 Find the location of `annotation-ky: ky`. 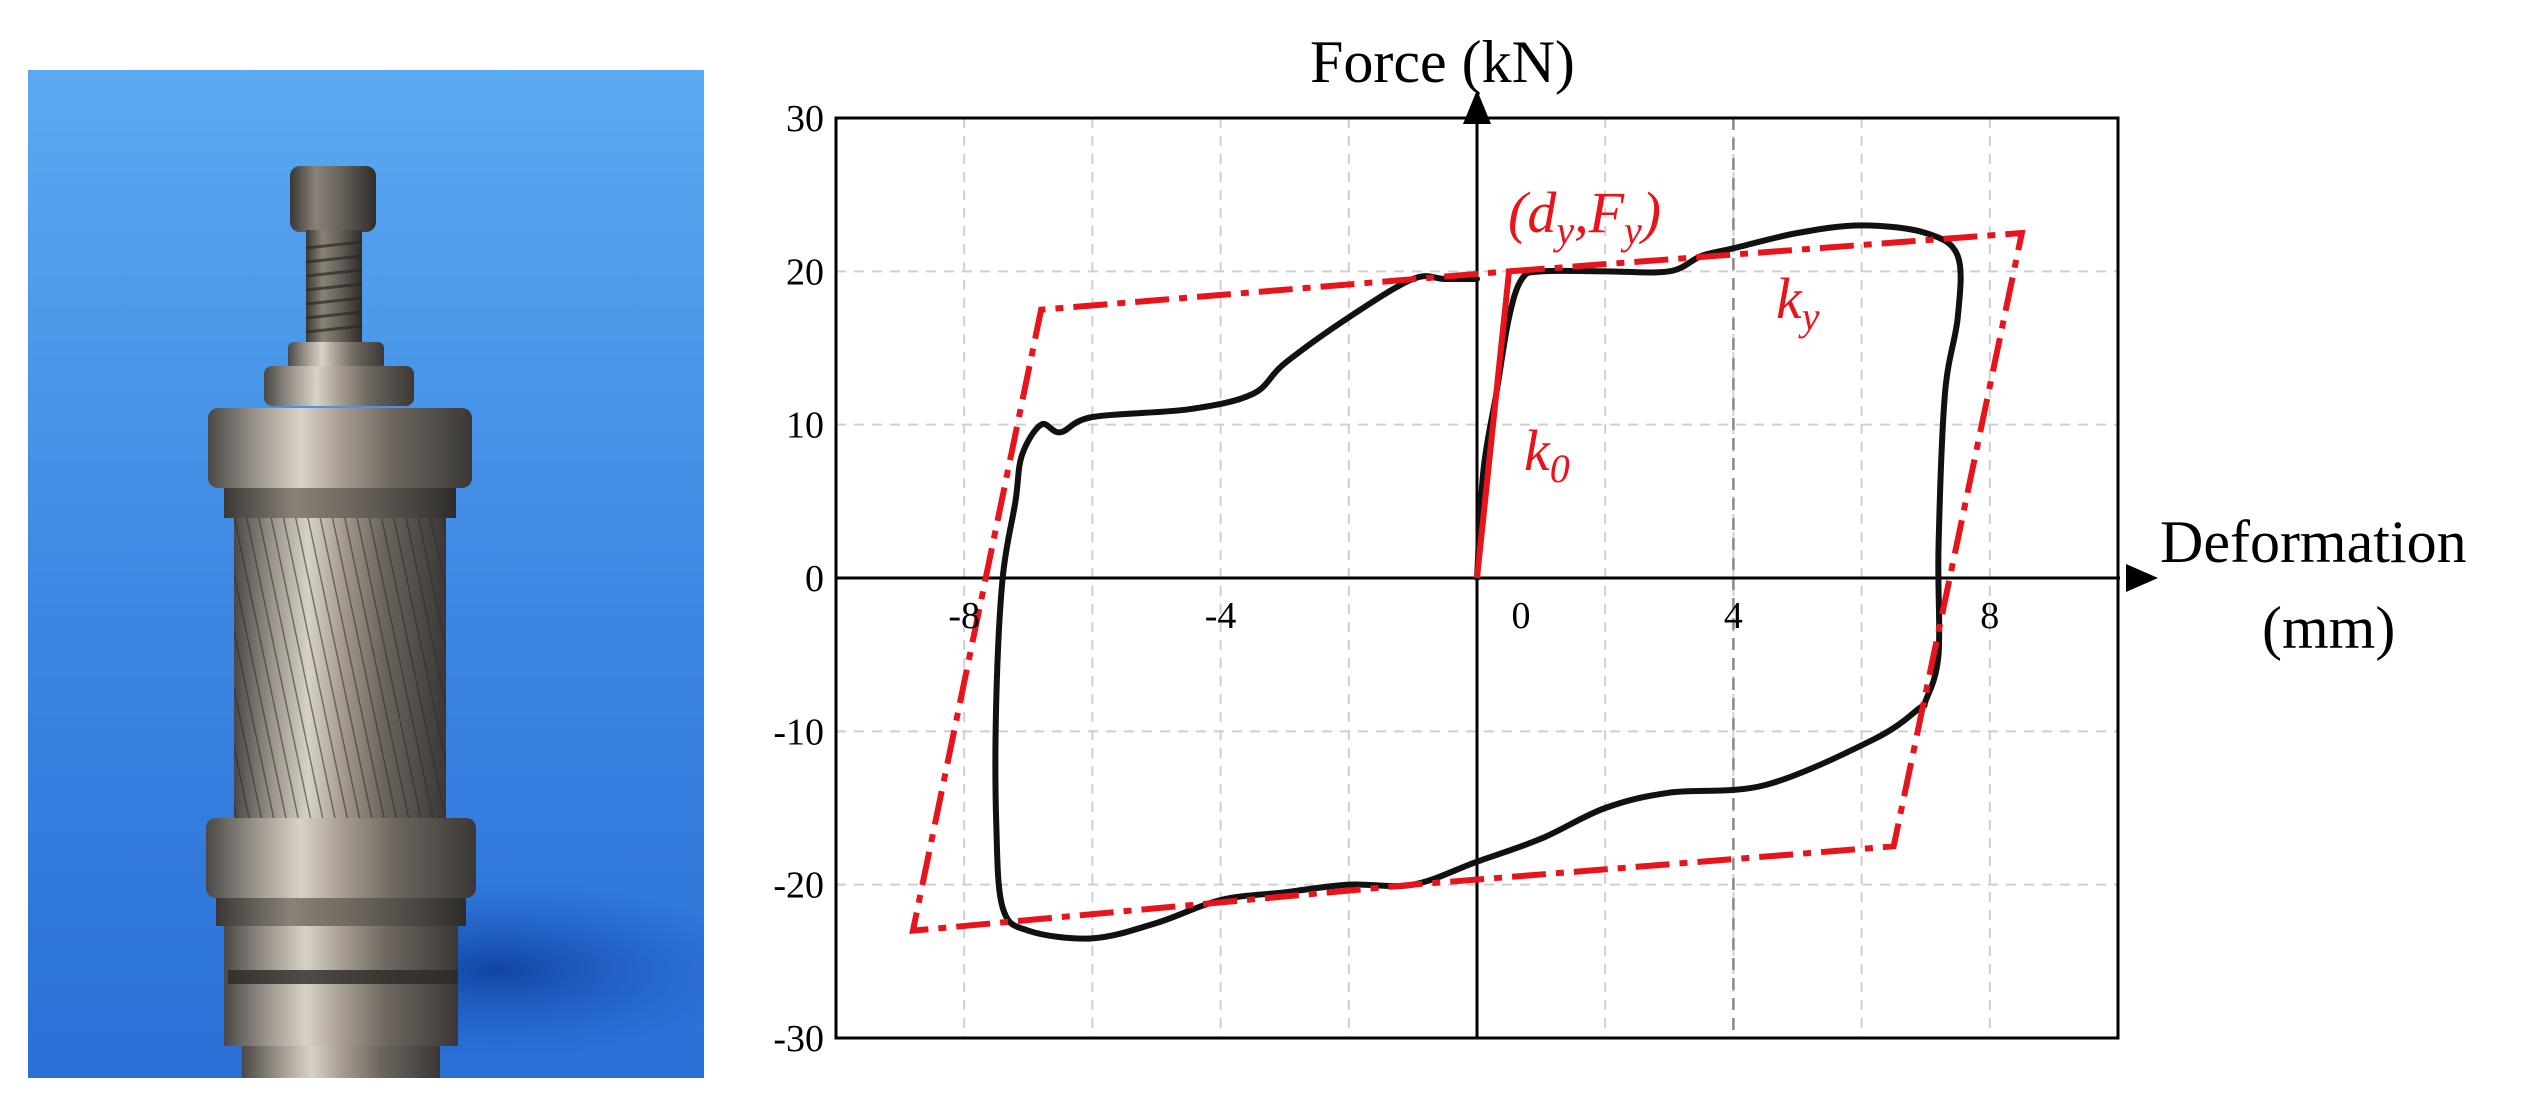

annotation-ky: ky is located at coordinates (1798, 302).